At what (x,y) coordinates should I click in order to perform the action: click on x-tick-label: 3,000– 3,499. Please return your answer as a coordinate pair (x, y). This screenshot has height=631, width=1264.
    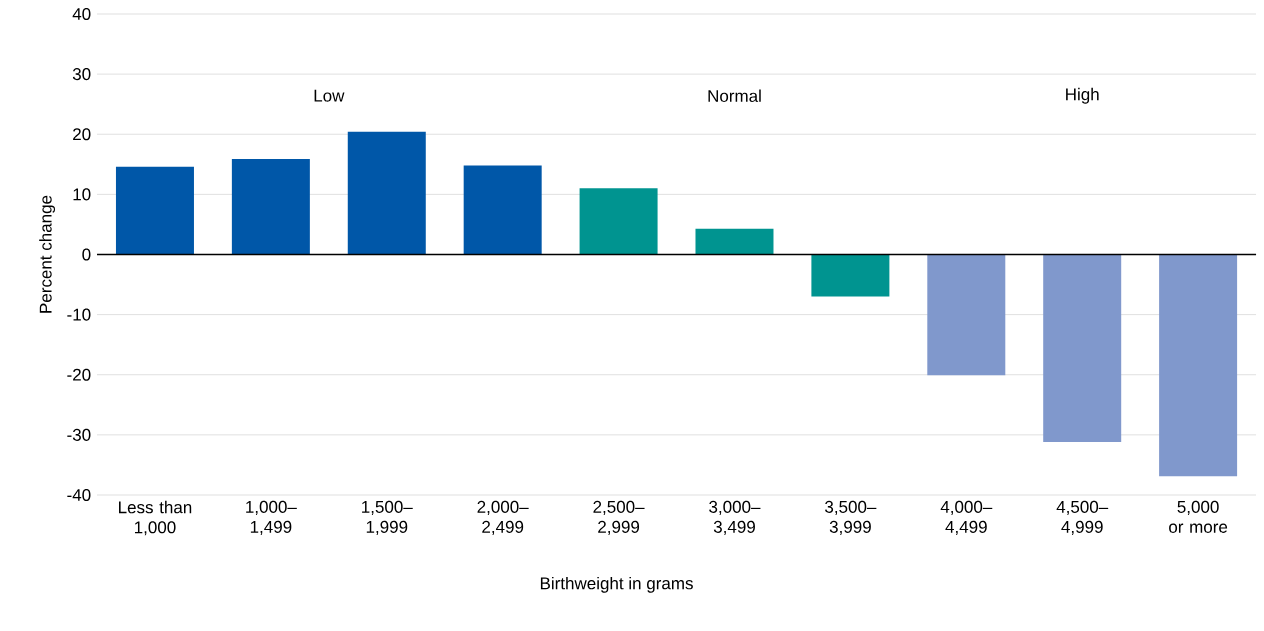
    Looking at the image, I should click on (735, 517).